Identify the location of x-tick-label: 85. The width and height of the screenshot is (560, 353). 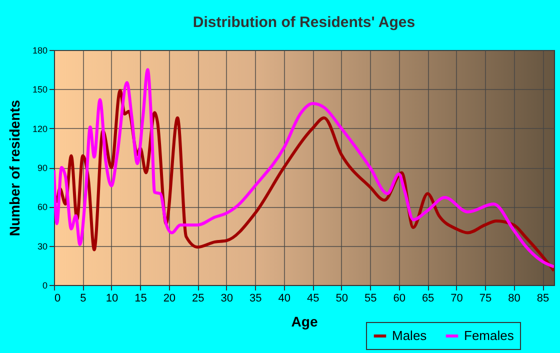
(543, 298).